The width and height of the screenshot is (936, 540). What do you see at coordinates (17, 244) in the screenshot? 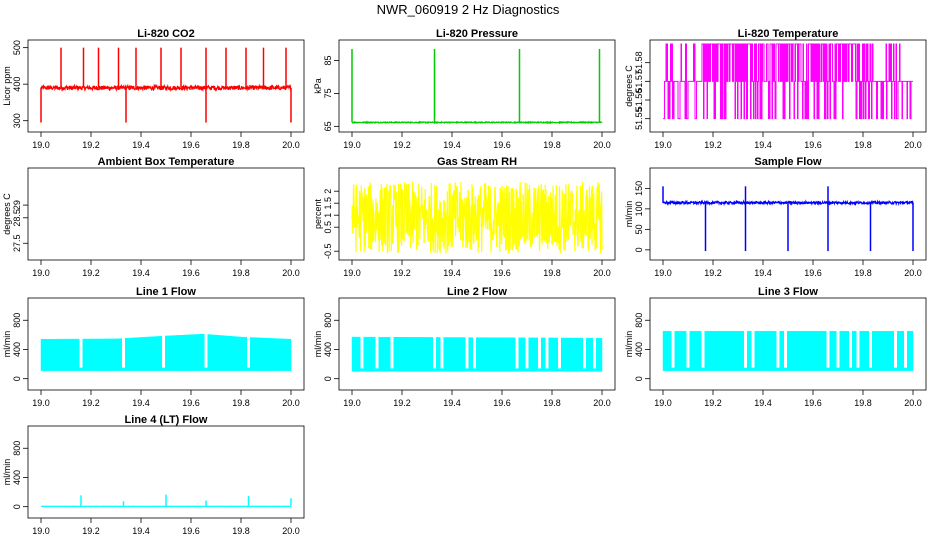
I see `y-tick-label: 27.5` at bounding box center [17, 244].